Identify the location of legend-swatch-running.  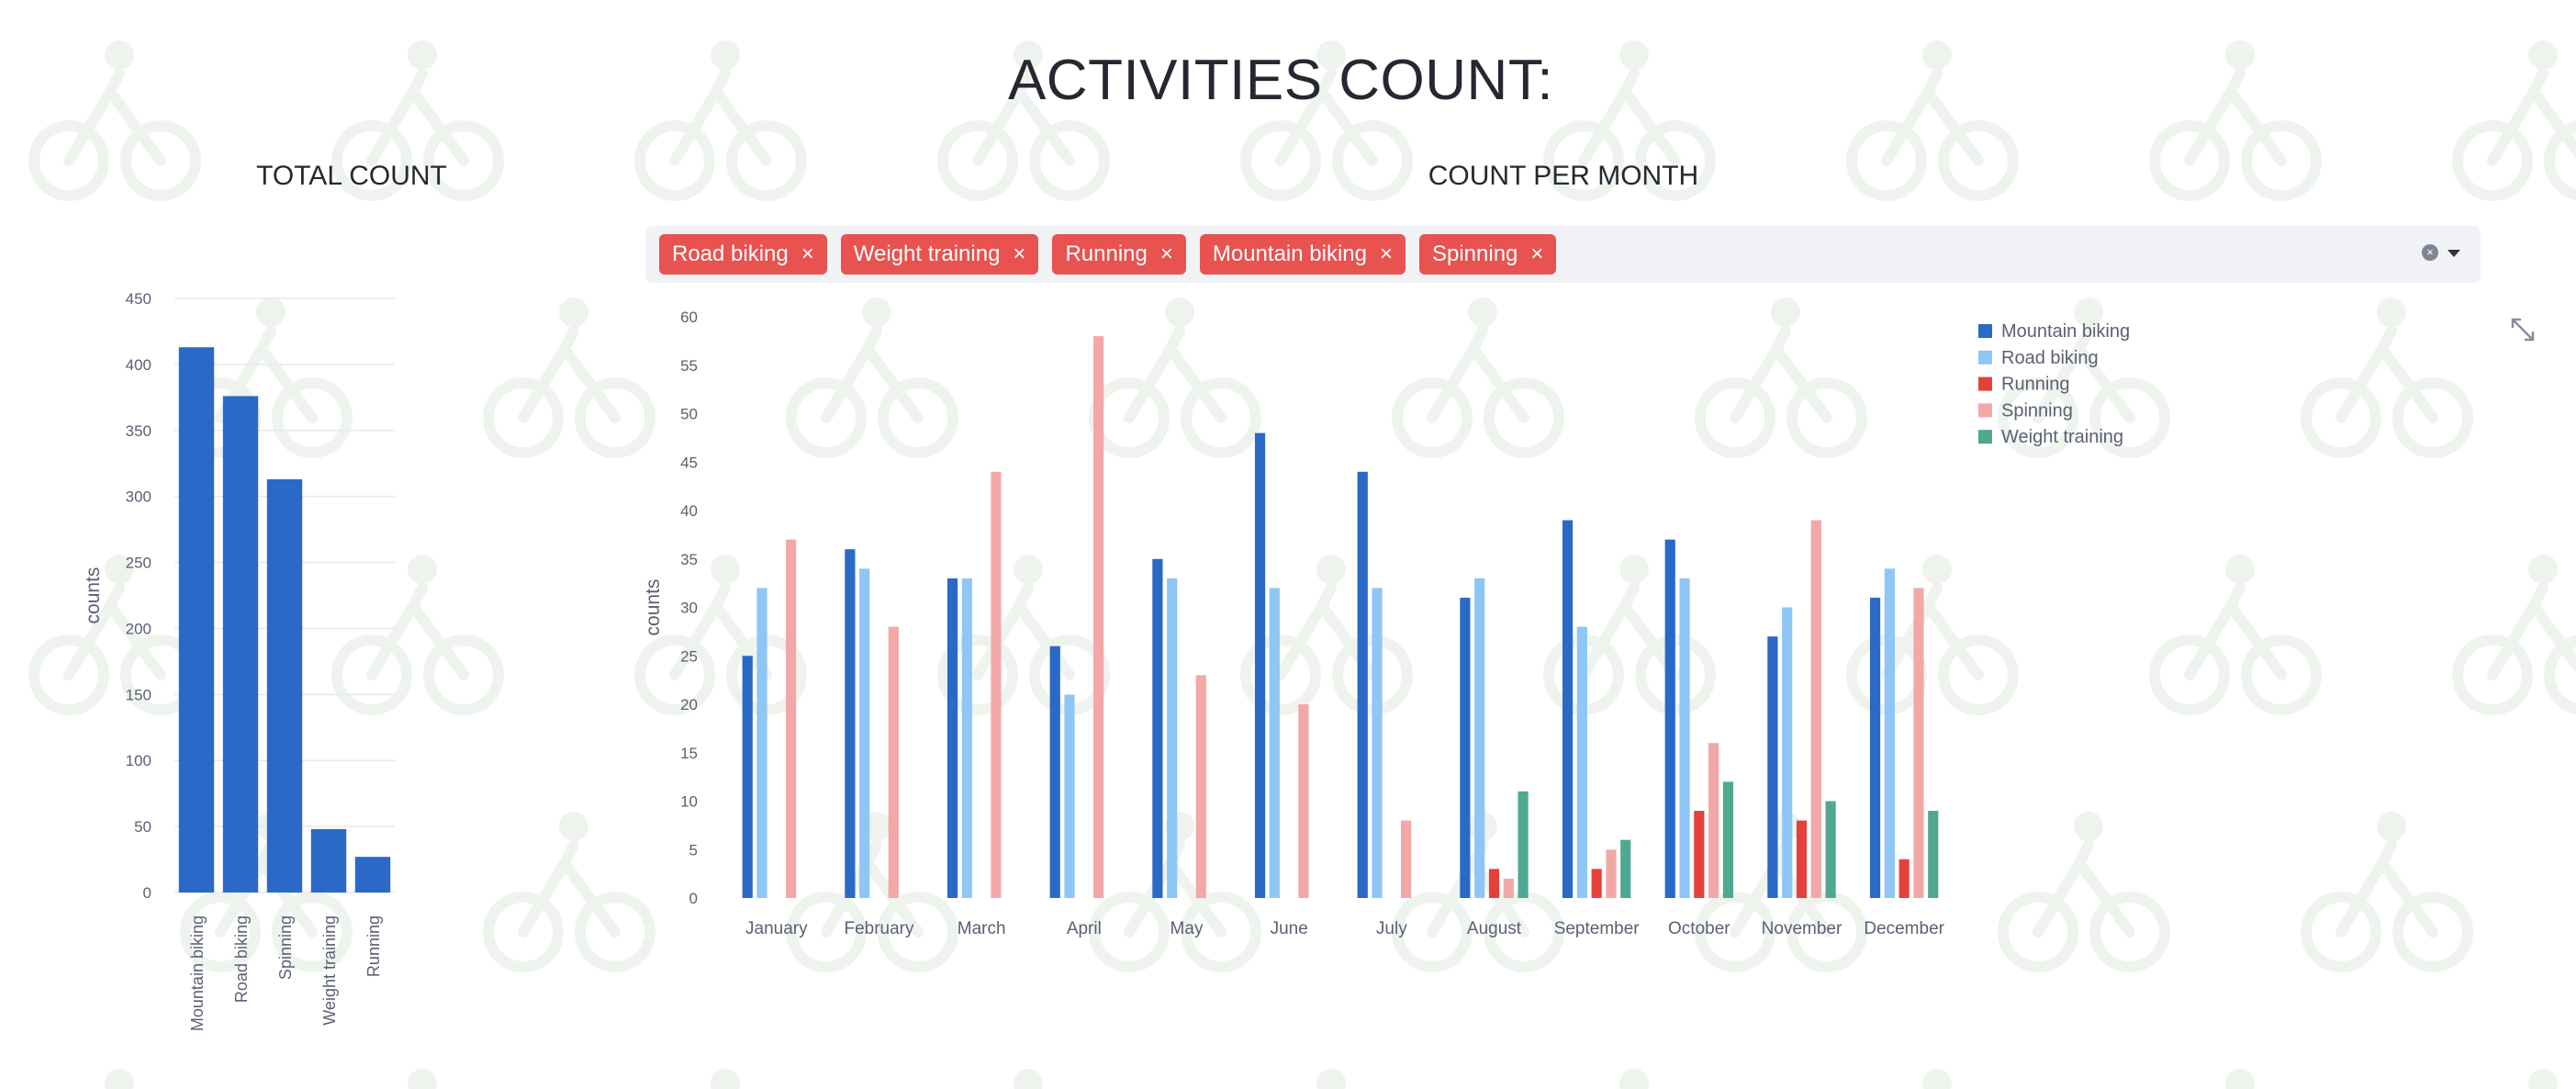
(1985, 383).